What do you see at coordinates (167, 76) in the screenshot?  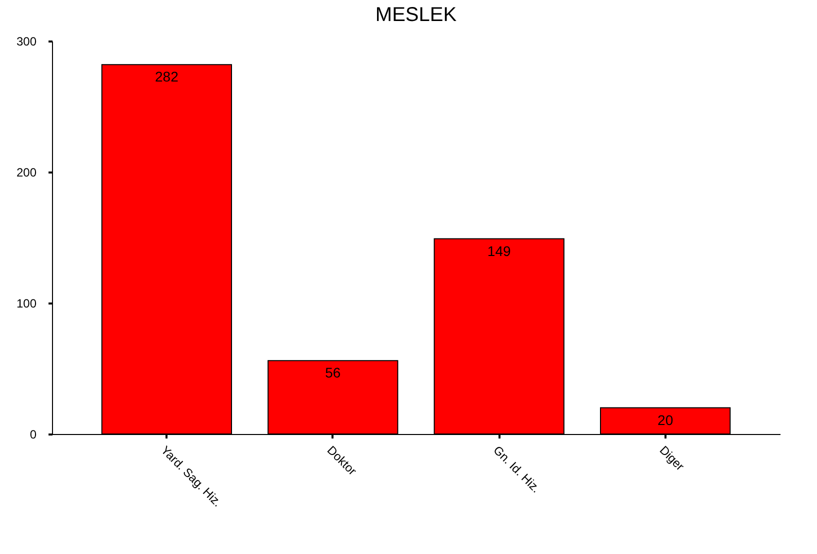 I see `data-label: 282` at bounding box center [167, 76].